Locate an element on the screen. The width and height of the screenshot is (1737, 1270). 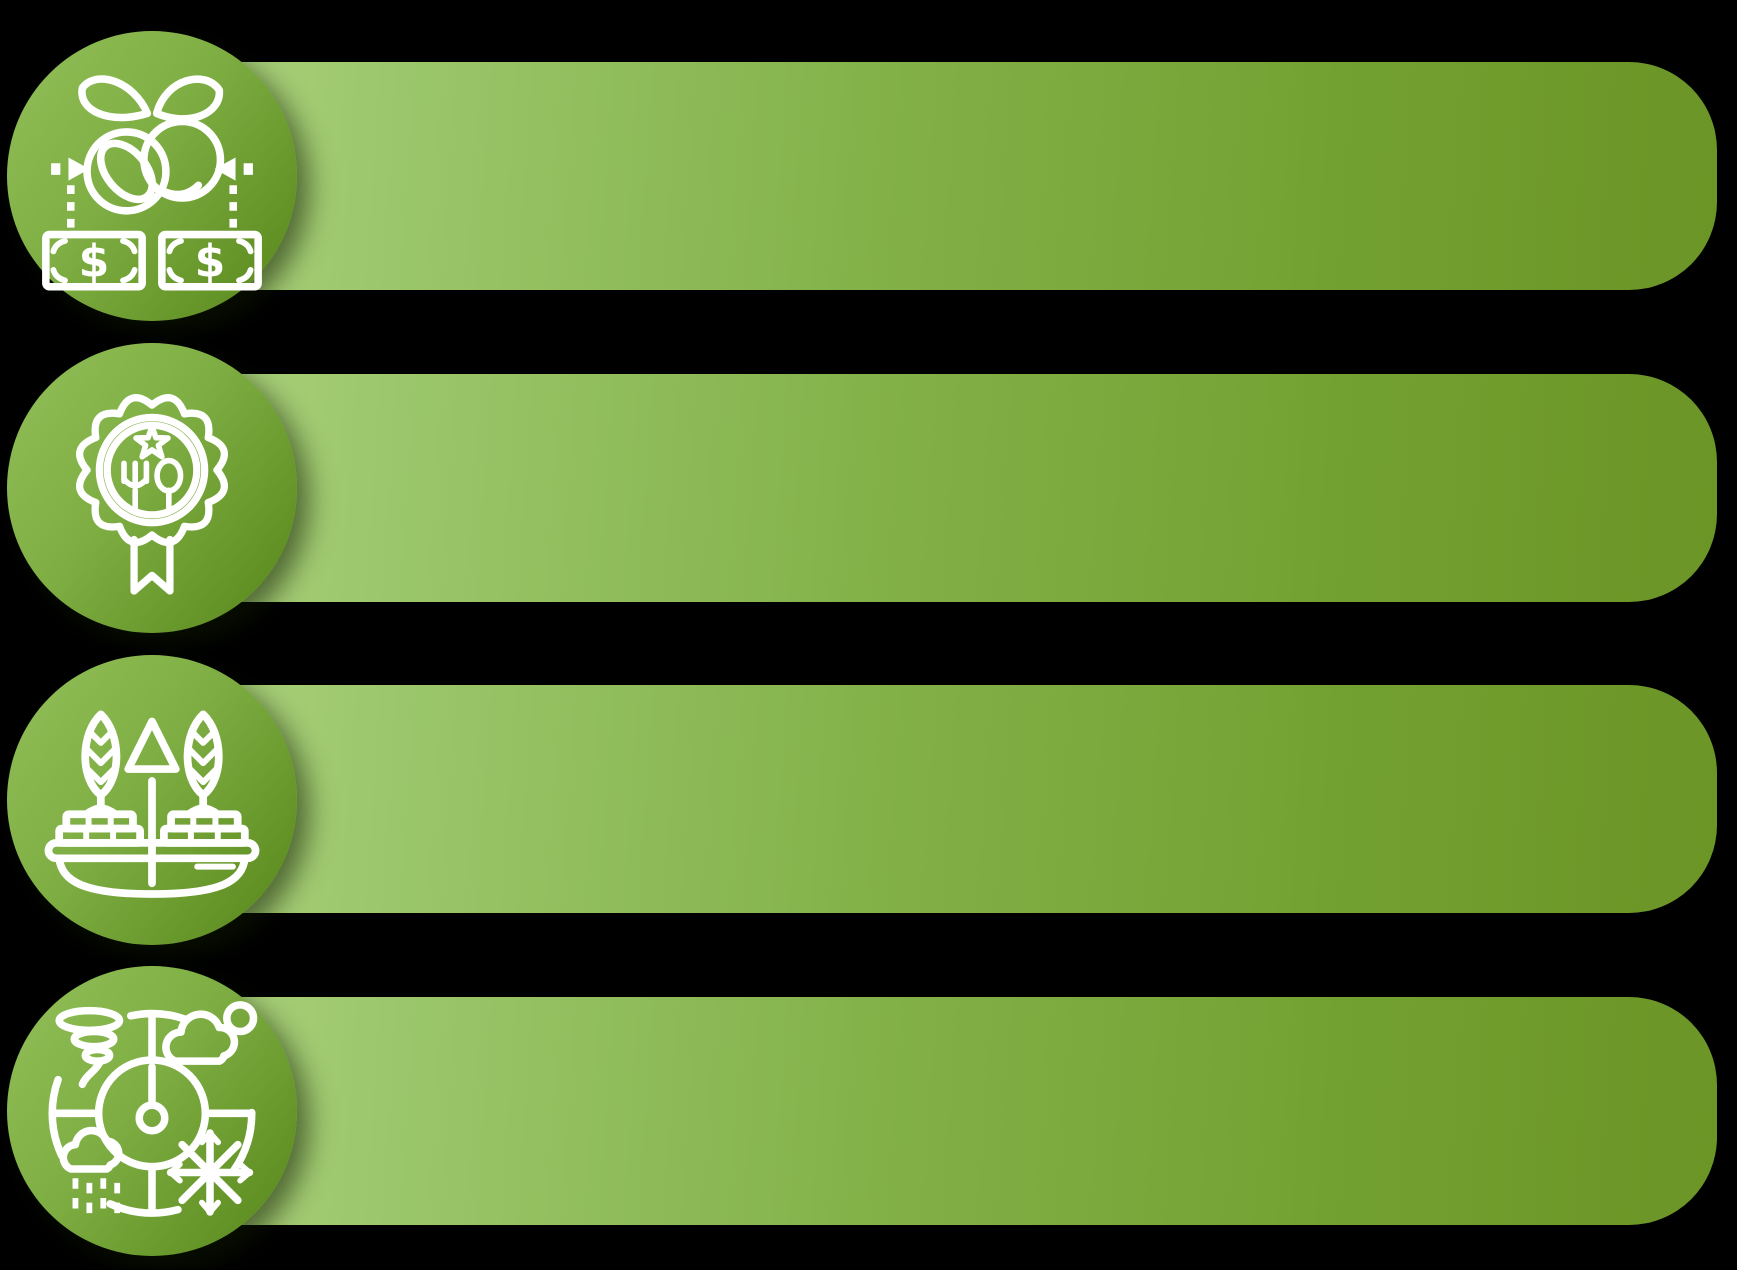
fork-icon is located at coordinates (135, 488).